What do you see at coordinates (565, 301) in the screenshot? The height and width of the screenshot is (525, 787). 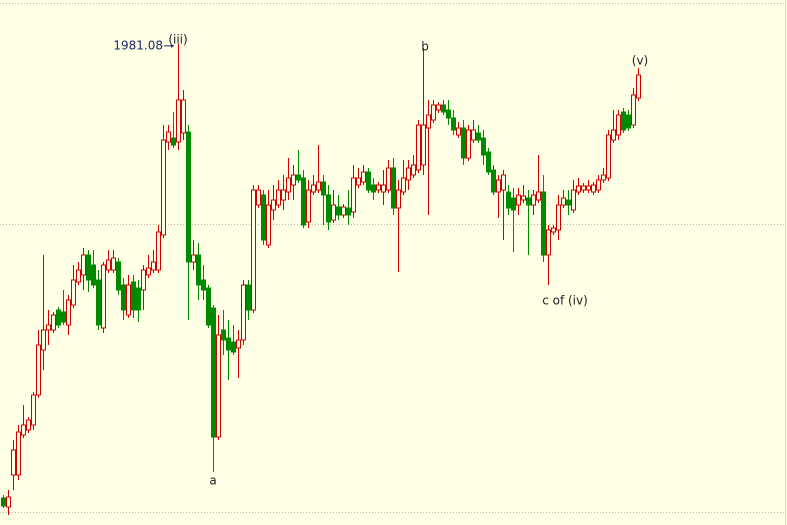 I see `wave-label: c of (iv)` at bounding box center [565, 301].